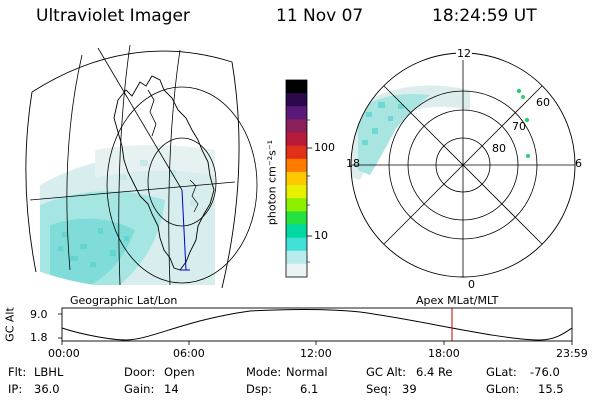 The height and width of the screenshot is (400, 600). I want to click on dsp-value: 6.1, so click(309, 389).